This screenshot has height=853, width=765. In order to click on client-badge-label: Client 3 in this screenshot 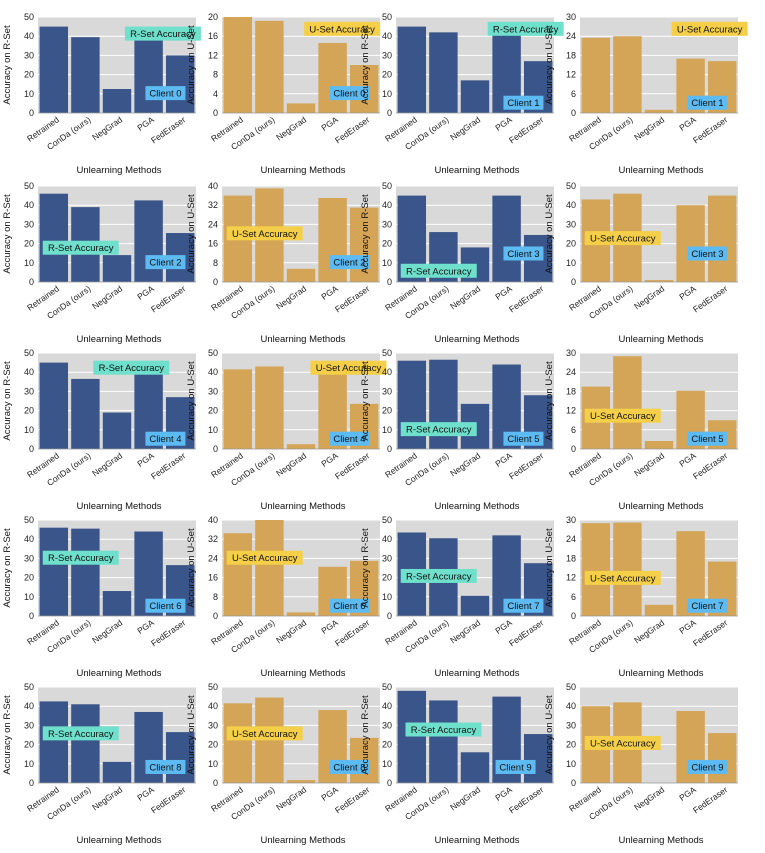, I will do `click(523, 254)`.